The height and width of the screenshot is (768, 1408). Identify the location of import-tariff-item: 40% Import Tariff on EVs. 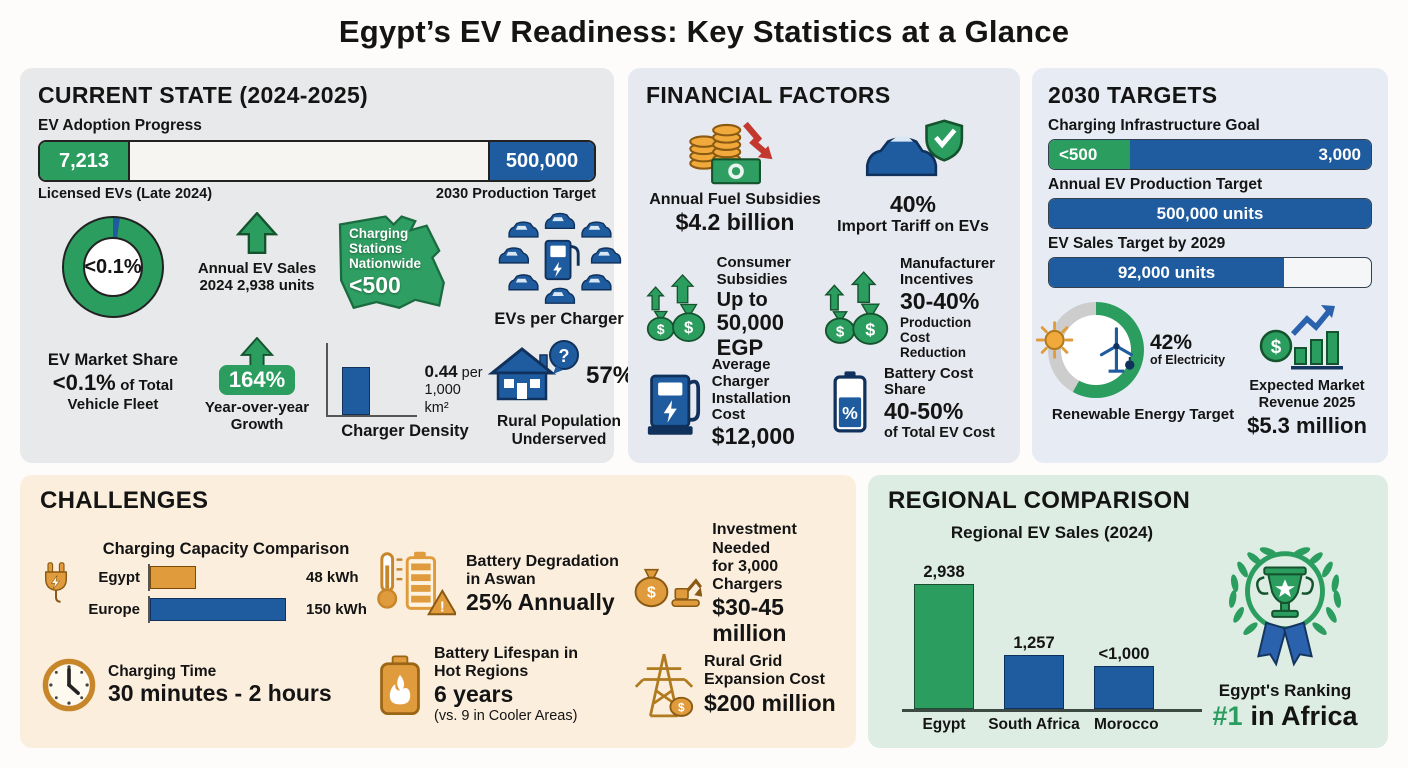
(913, 188).